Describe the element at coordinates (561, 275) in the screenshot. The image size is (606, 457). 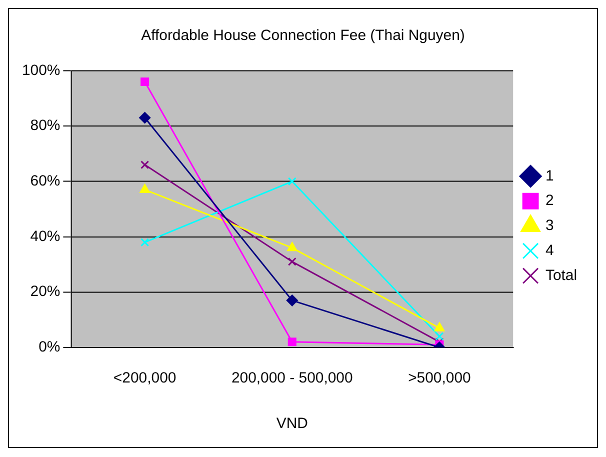
I see `legend-label: Total` at that location.